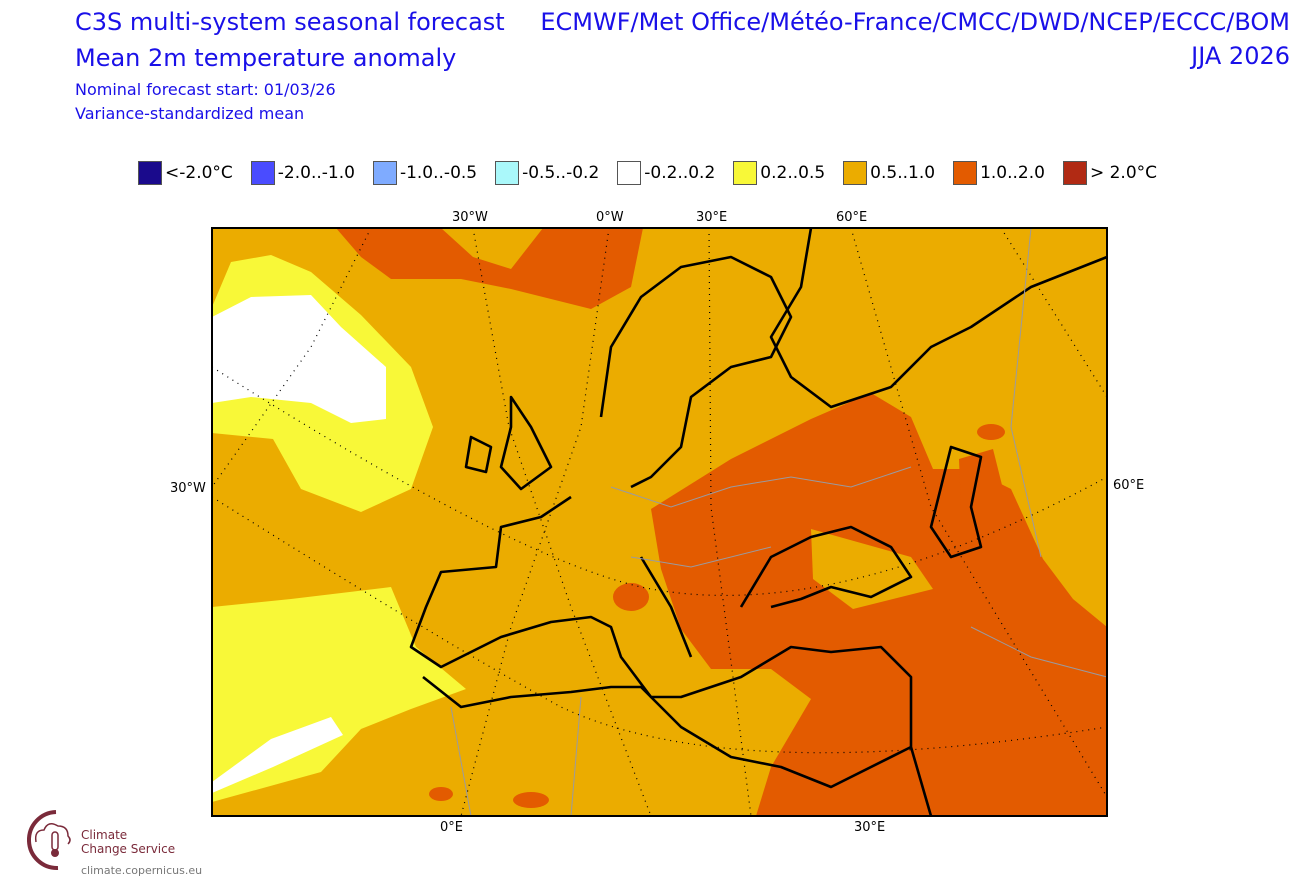 The image size is (1312, 888). What do you see at coordinates (470, 217) in the screenshot?
I see `top-label-30w: 30°W` at bounding box center [470, 217].